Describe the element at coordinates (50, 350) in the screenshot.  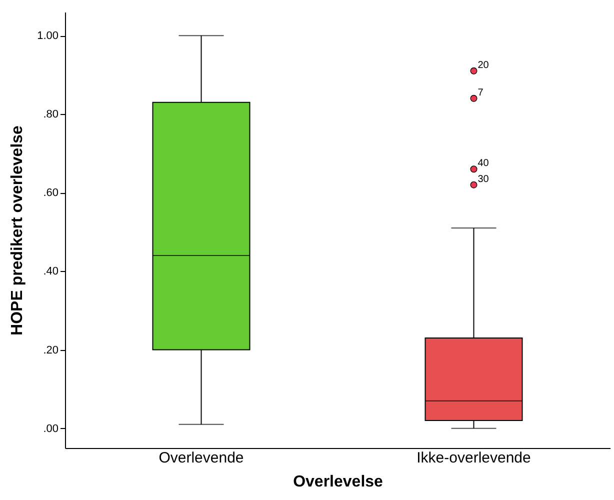
I see `y-tick-label: .20` at that location.